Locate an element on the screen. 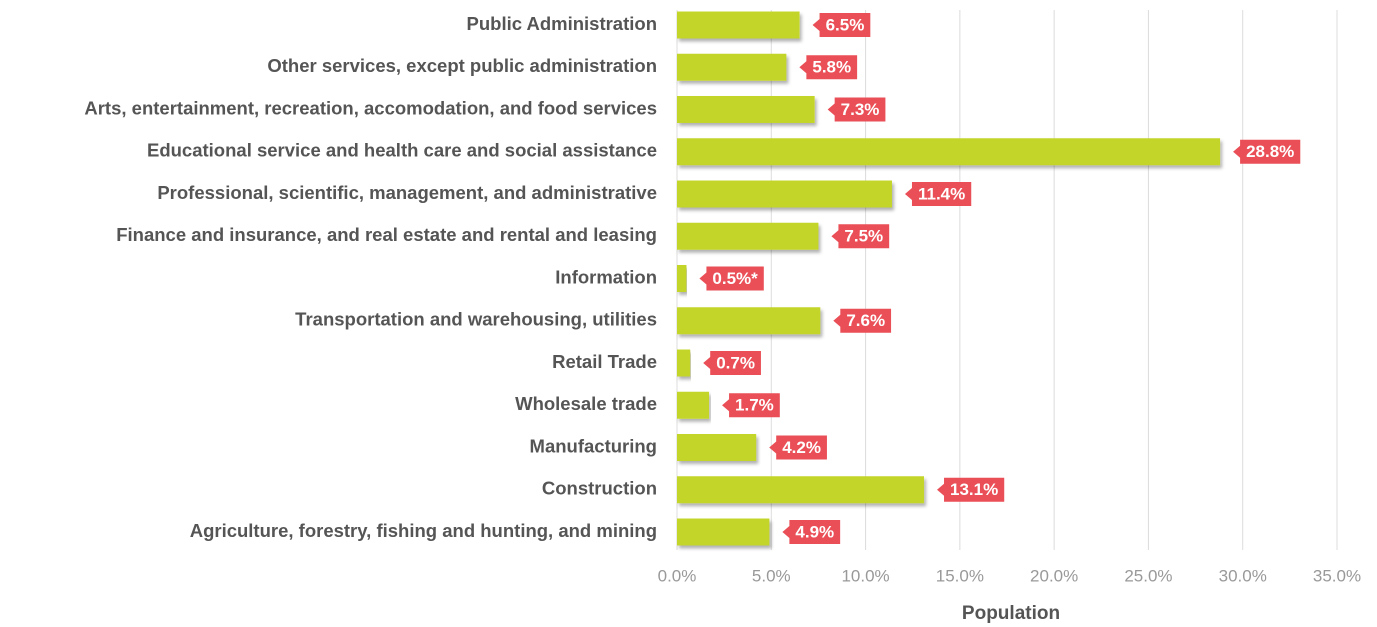 The height and width of the screenshot is (627, 1377). value-label: 7.3% is located at coordinates (856, 109).